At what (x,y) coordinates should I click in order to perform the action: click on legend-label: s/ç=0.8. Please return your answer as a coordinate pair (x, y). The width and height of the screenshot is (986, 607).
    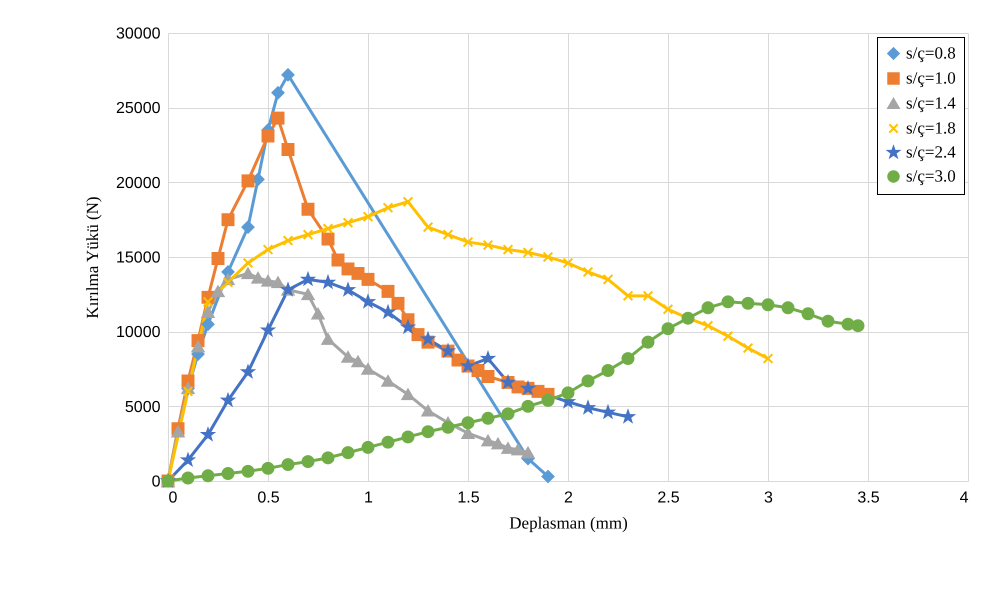
    Looking at the image, I should click on (931, 53).